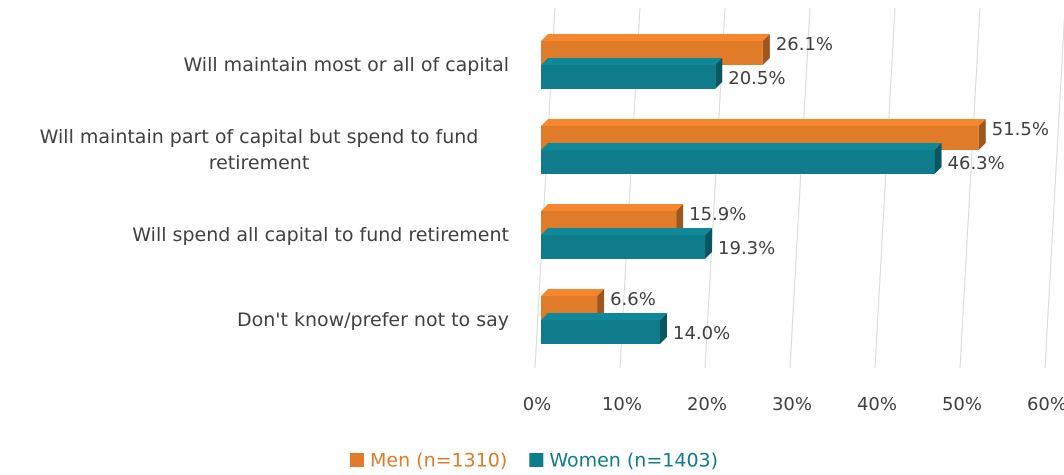 The image size is (1064, 475). Describe the element at coordinates (804, 44) in the screenshot. I see `value-label: 26.1%` at that location.